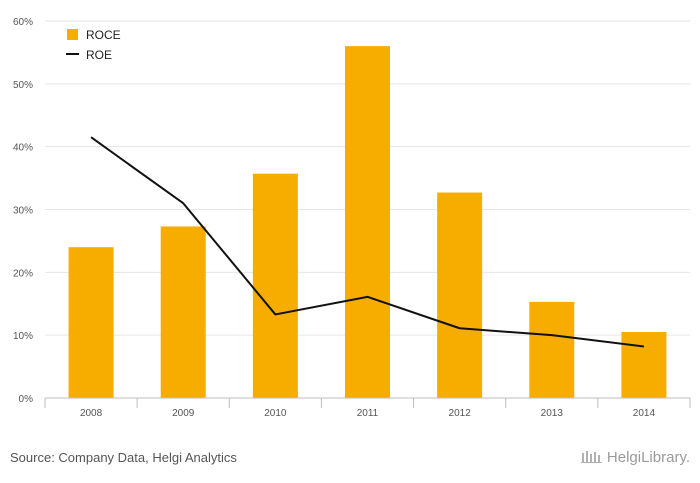 Image resolution: width=700 pixels, height=483 pixels. I want to click on x-tick-label: 2012, so click(460, 413).